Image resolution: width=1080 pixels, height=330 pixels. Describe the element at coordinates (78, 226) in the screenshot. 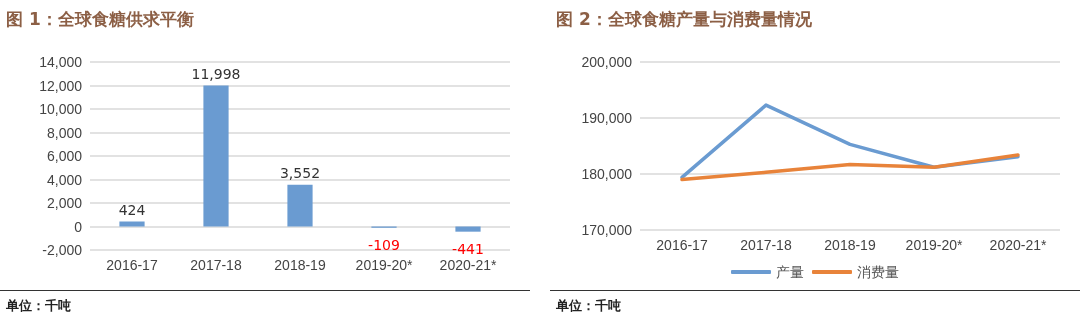

I see `y-tick-label: 0` at that location.